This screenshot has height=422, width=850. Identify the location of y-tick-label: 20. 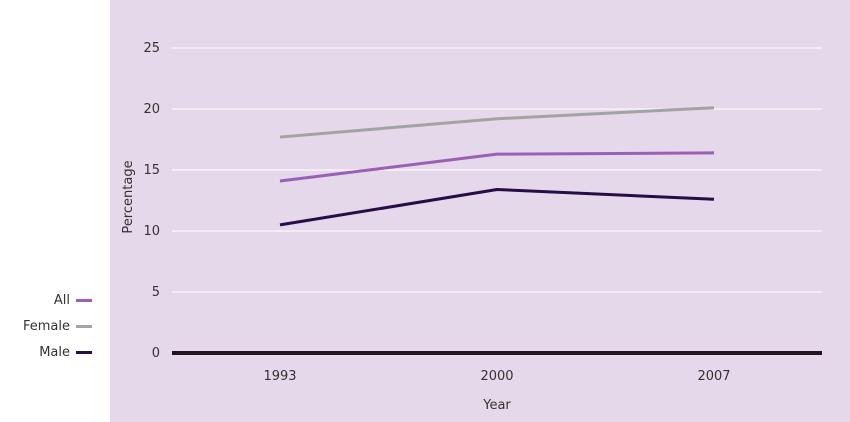
(151, 109).